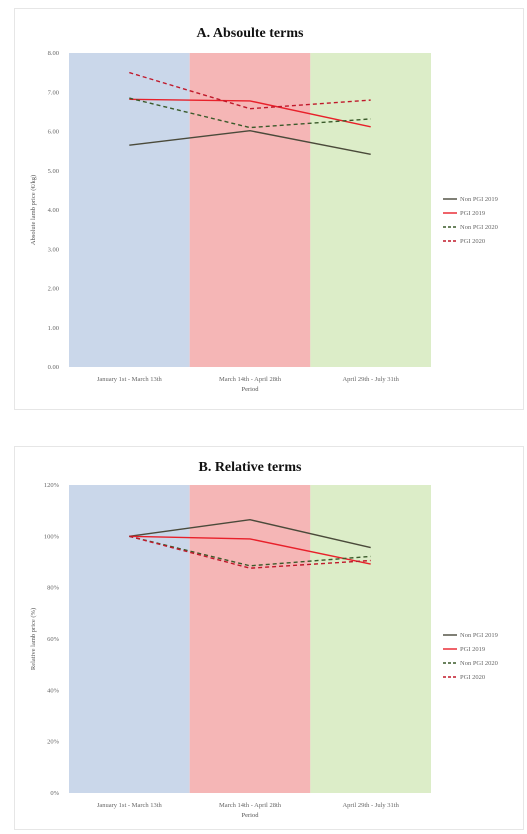  What do you see at coordinates (52, 536) in the screenshot?
I see `y-tick-label: 100%` at bounding box center [52, 536].